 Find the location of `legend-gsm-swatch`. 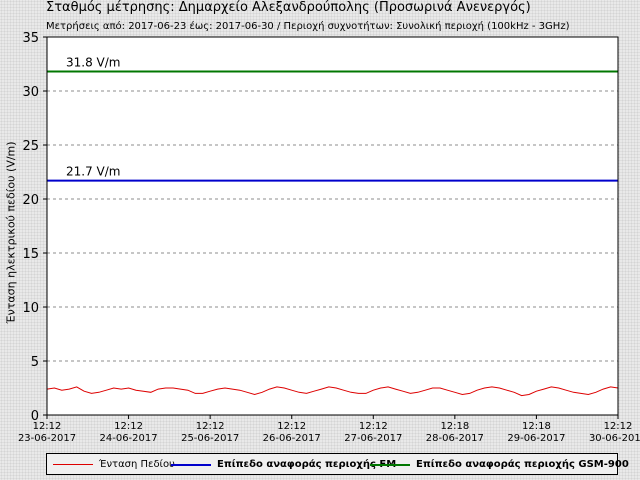

legend-gsm-swatch is located at coordinates (390, 465).